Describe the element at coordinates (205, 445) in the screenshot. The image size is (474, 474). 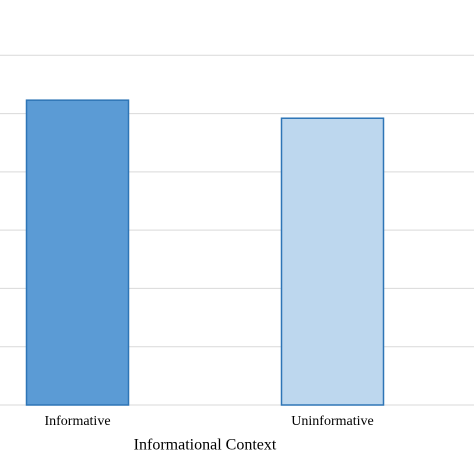
I see `x-axis-title: Informational Context` at that location.